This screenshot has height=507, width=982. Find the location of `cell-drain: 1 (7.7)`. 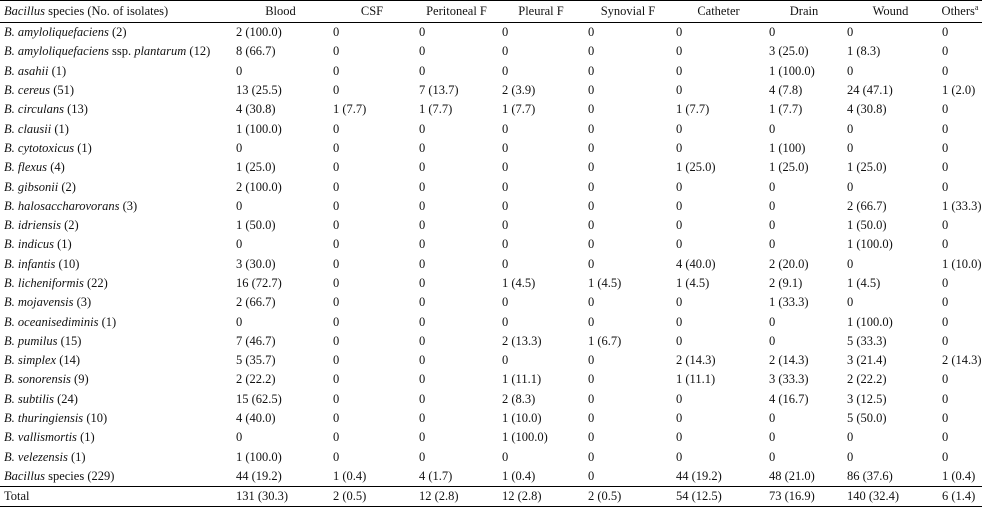

cell-drain: 1 (7.7) is located at coordinates (786, 109).